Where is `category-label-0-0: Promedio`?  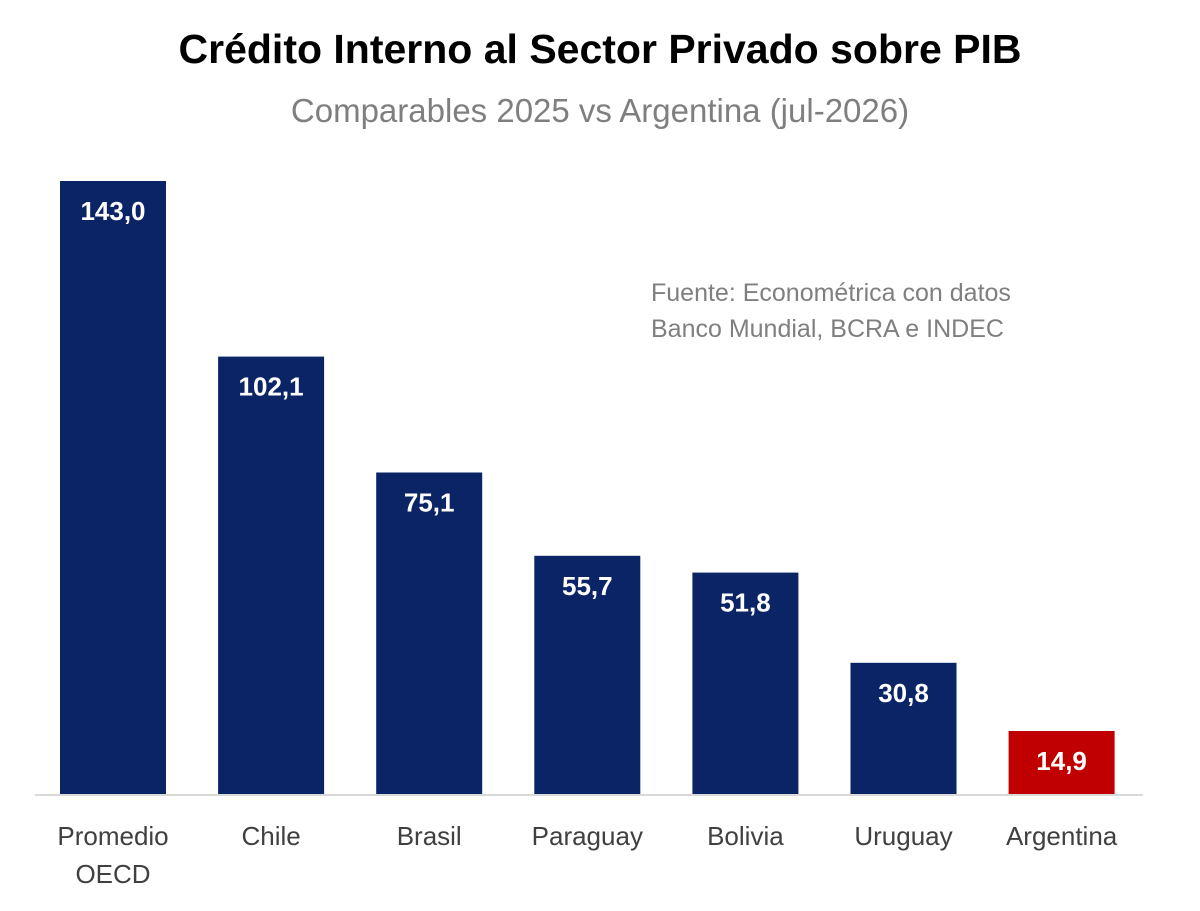 category-label-0-0: Promedio is located at coordinates (112, 836).